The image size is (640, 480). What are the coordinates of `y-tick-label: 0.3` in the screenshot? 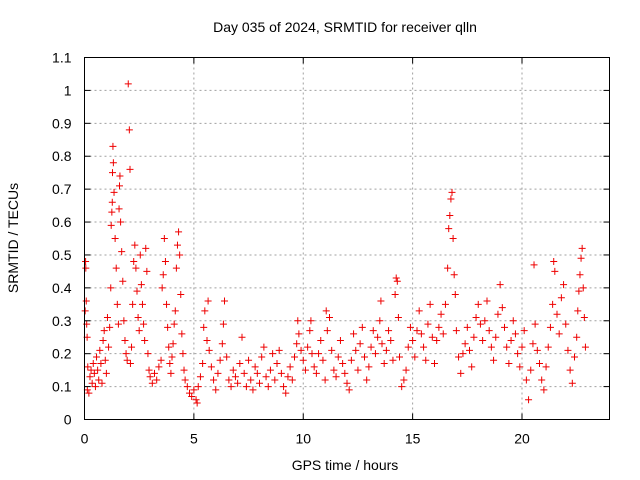 It's located at (62, 321).